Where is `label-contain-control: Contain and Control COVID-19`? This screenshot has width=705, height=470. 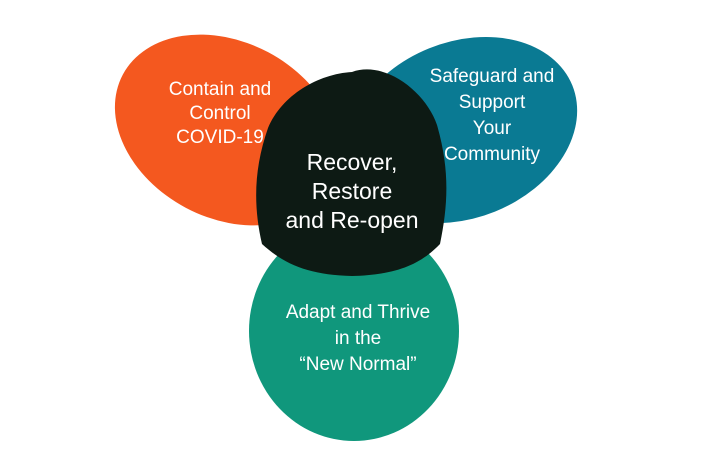
label-contain-control: Contain and Control COVID-19 is located at coordinates (220, 114).